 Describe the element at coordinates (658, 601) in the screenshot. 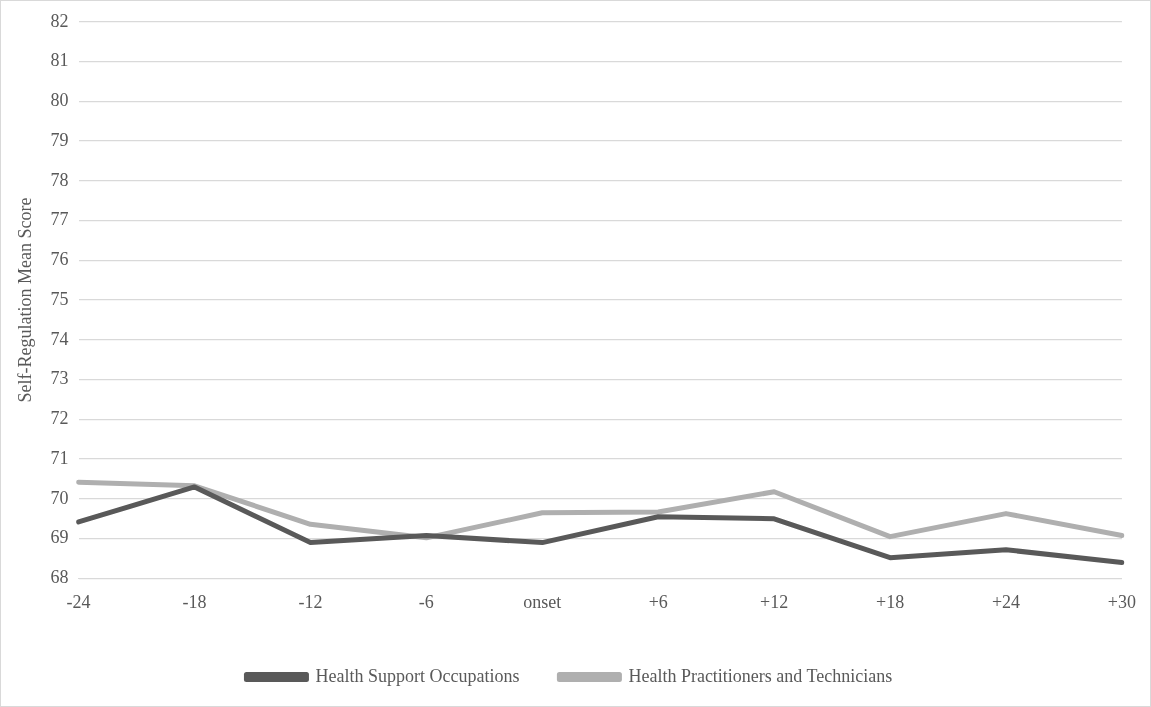

I see `x-tick-label: +6` at that location.